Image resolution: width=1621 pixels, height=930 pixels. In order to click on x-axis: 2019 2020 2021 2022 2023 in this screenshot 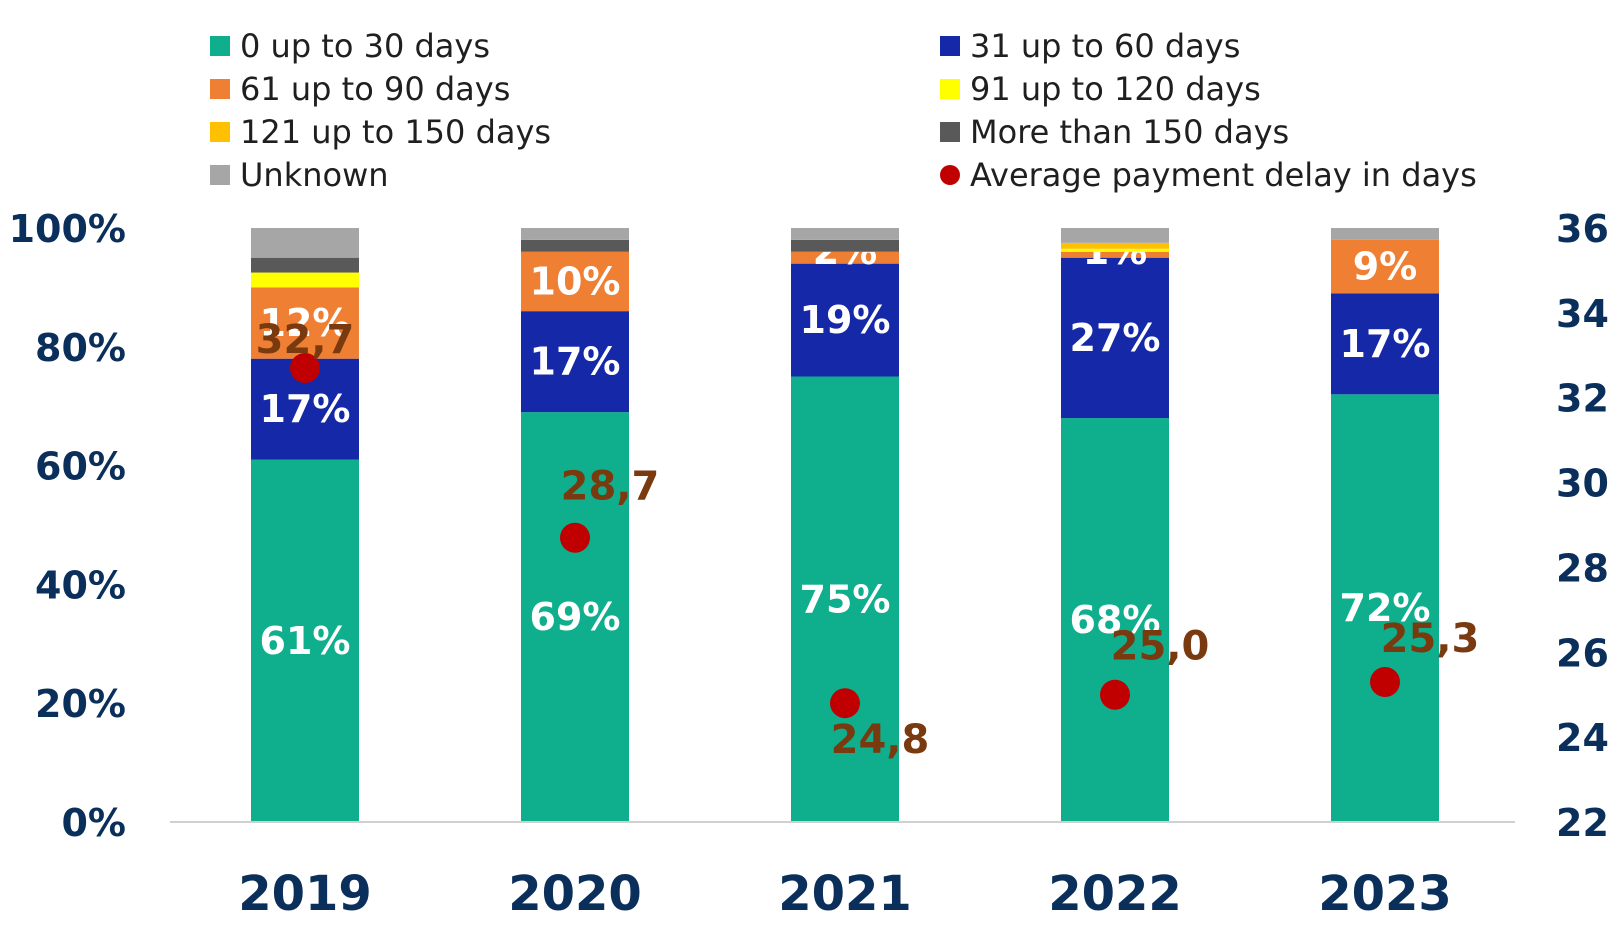, I will do `click(845, 894)`.